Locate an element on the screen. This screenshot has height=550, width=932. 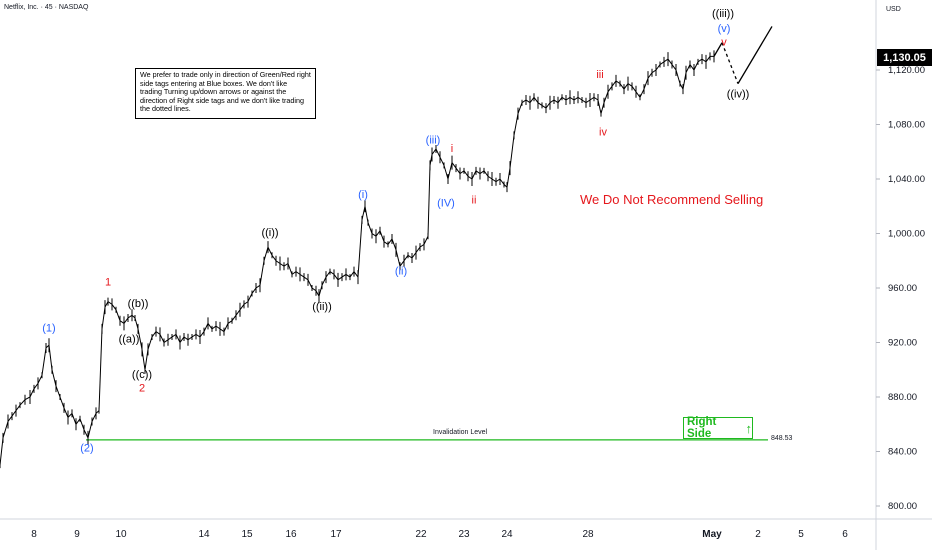
right-side-label: Right Side is located at coordinates (702, 428).